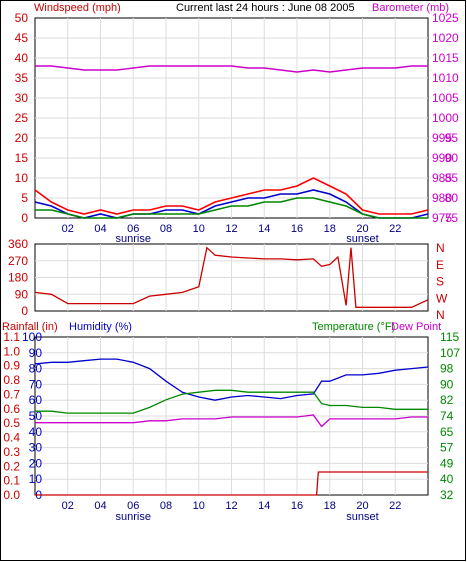 The width and height of the screenshot is (467, 562). What do you see at coordinates (22, 98) in the screenshot?
I see `windspeed-tick-label: 30` at bounding box center [22, 98].